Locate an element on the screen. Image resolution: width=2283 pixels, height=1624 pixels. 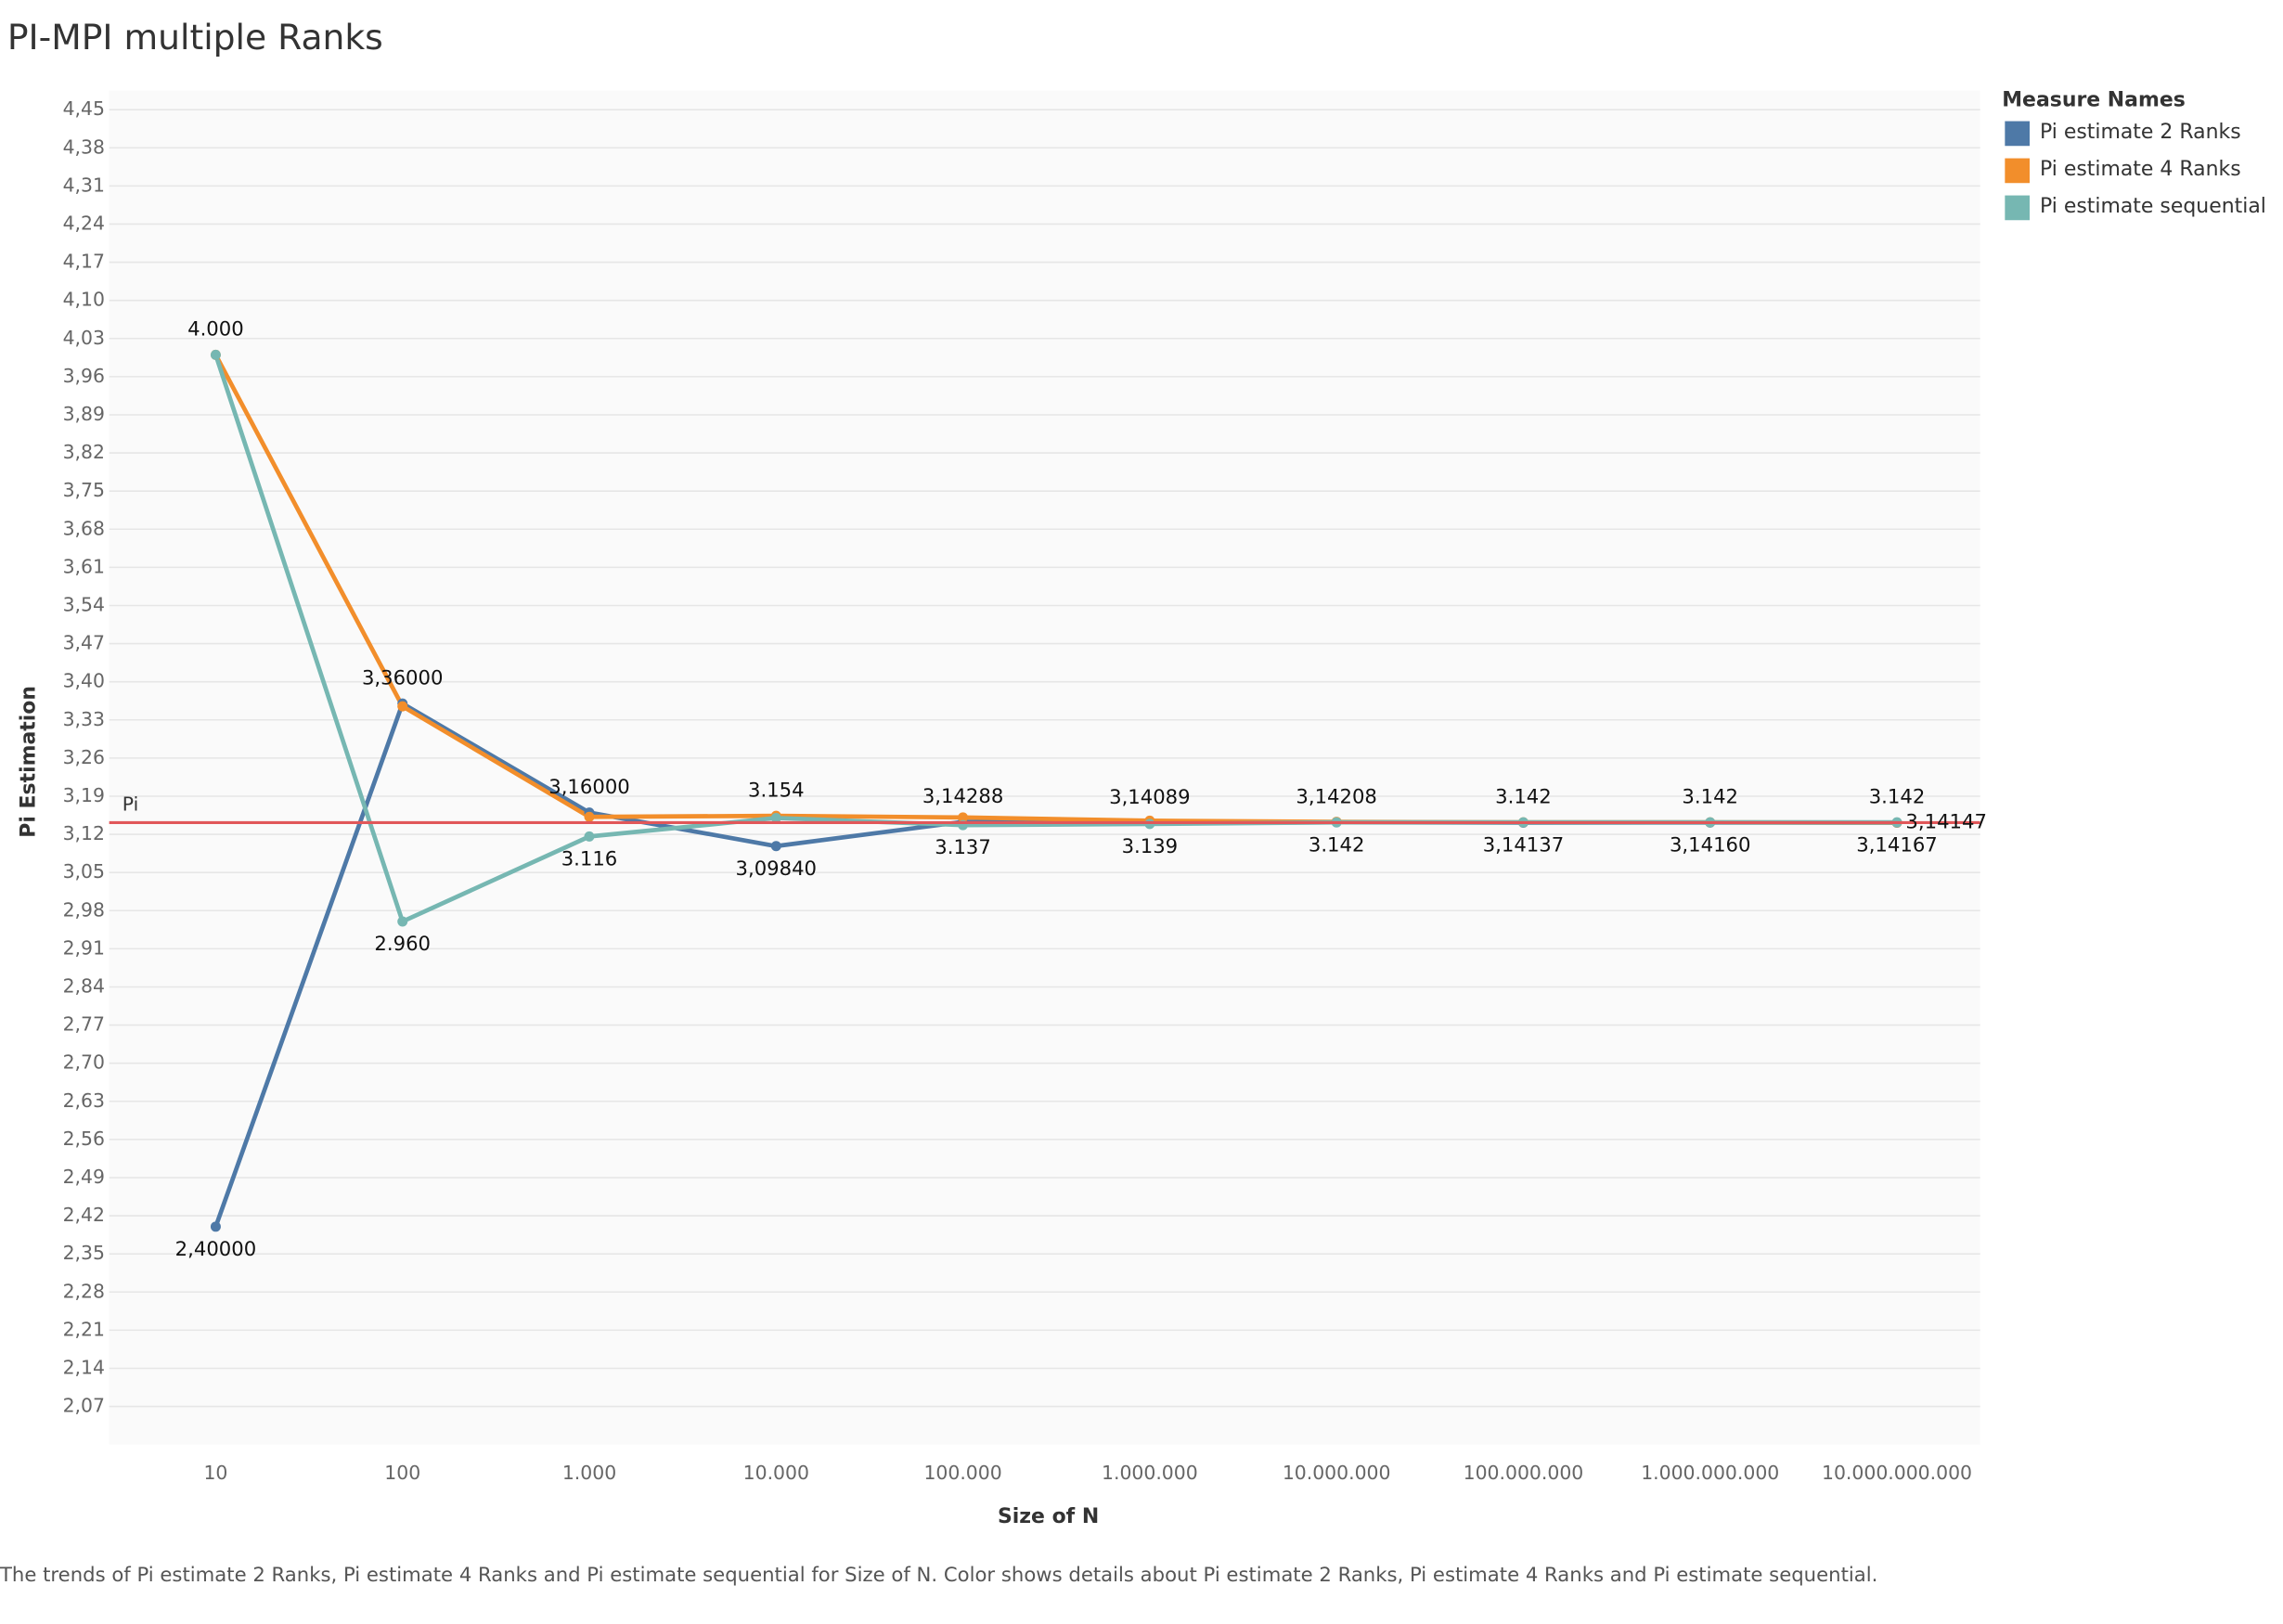
y-tick-label: 2,98 is located at coordinates (84, 910).